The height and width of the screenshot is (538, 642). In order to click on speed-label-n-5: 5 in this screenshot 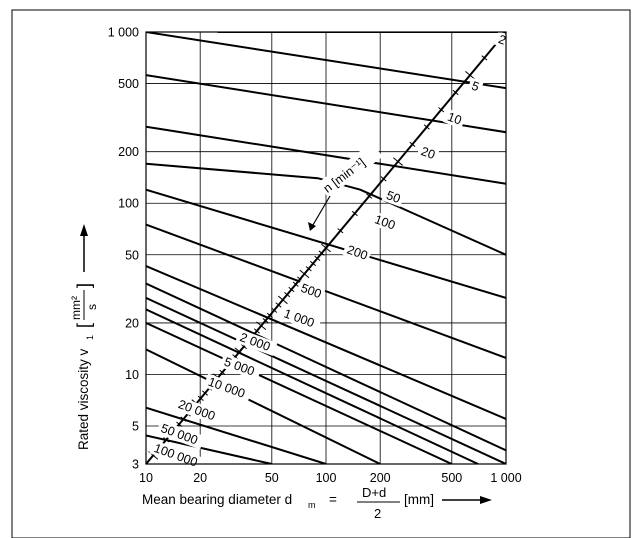, I will do `click(475, 86)`.